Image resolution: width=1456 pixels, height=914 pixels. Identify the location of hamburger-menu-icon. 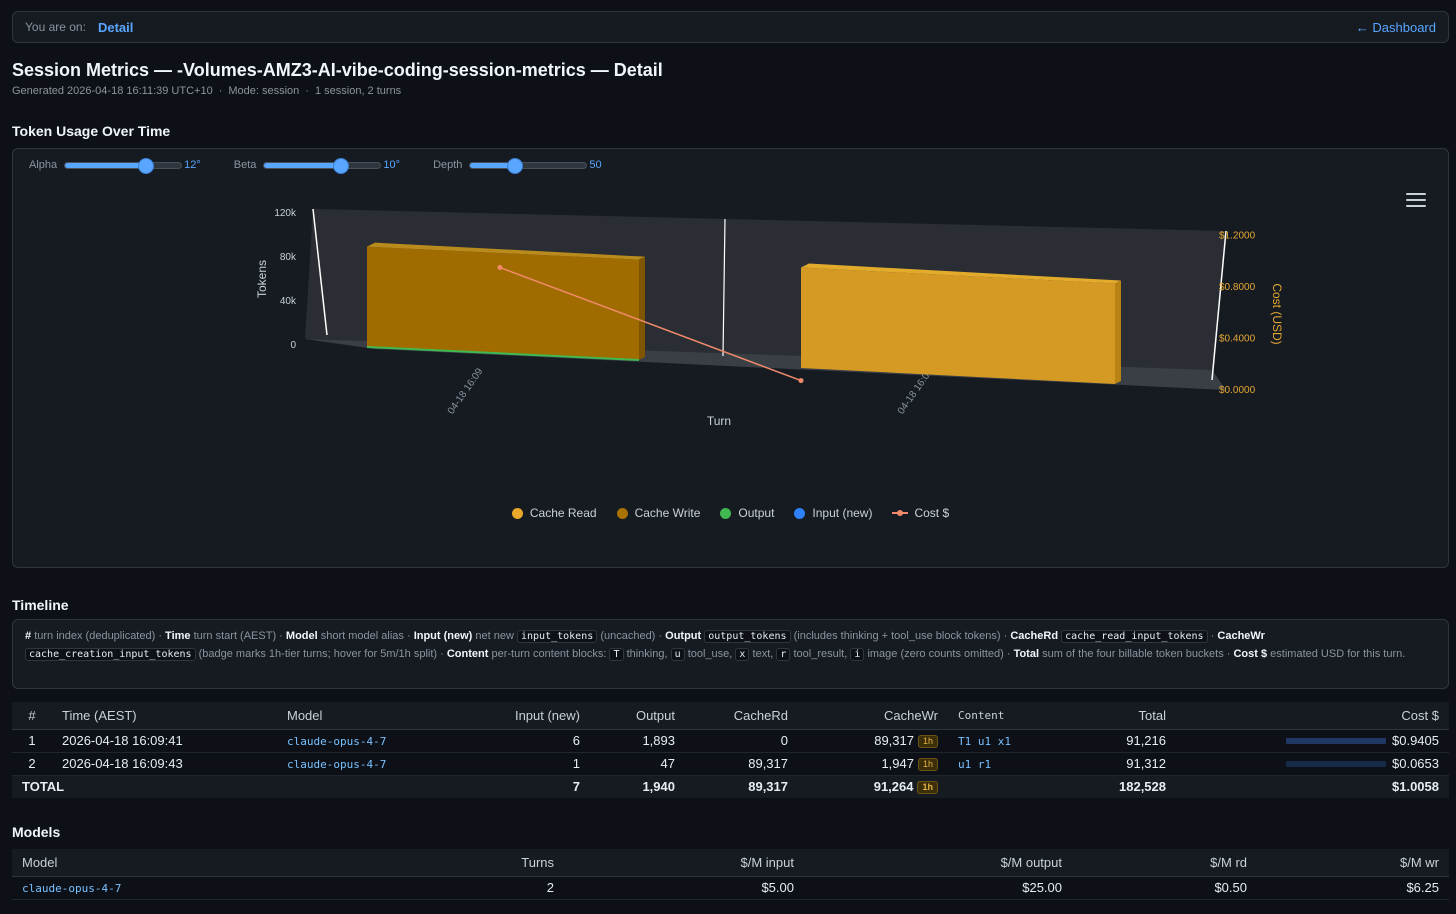
(1416, 201).